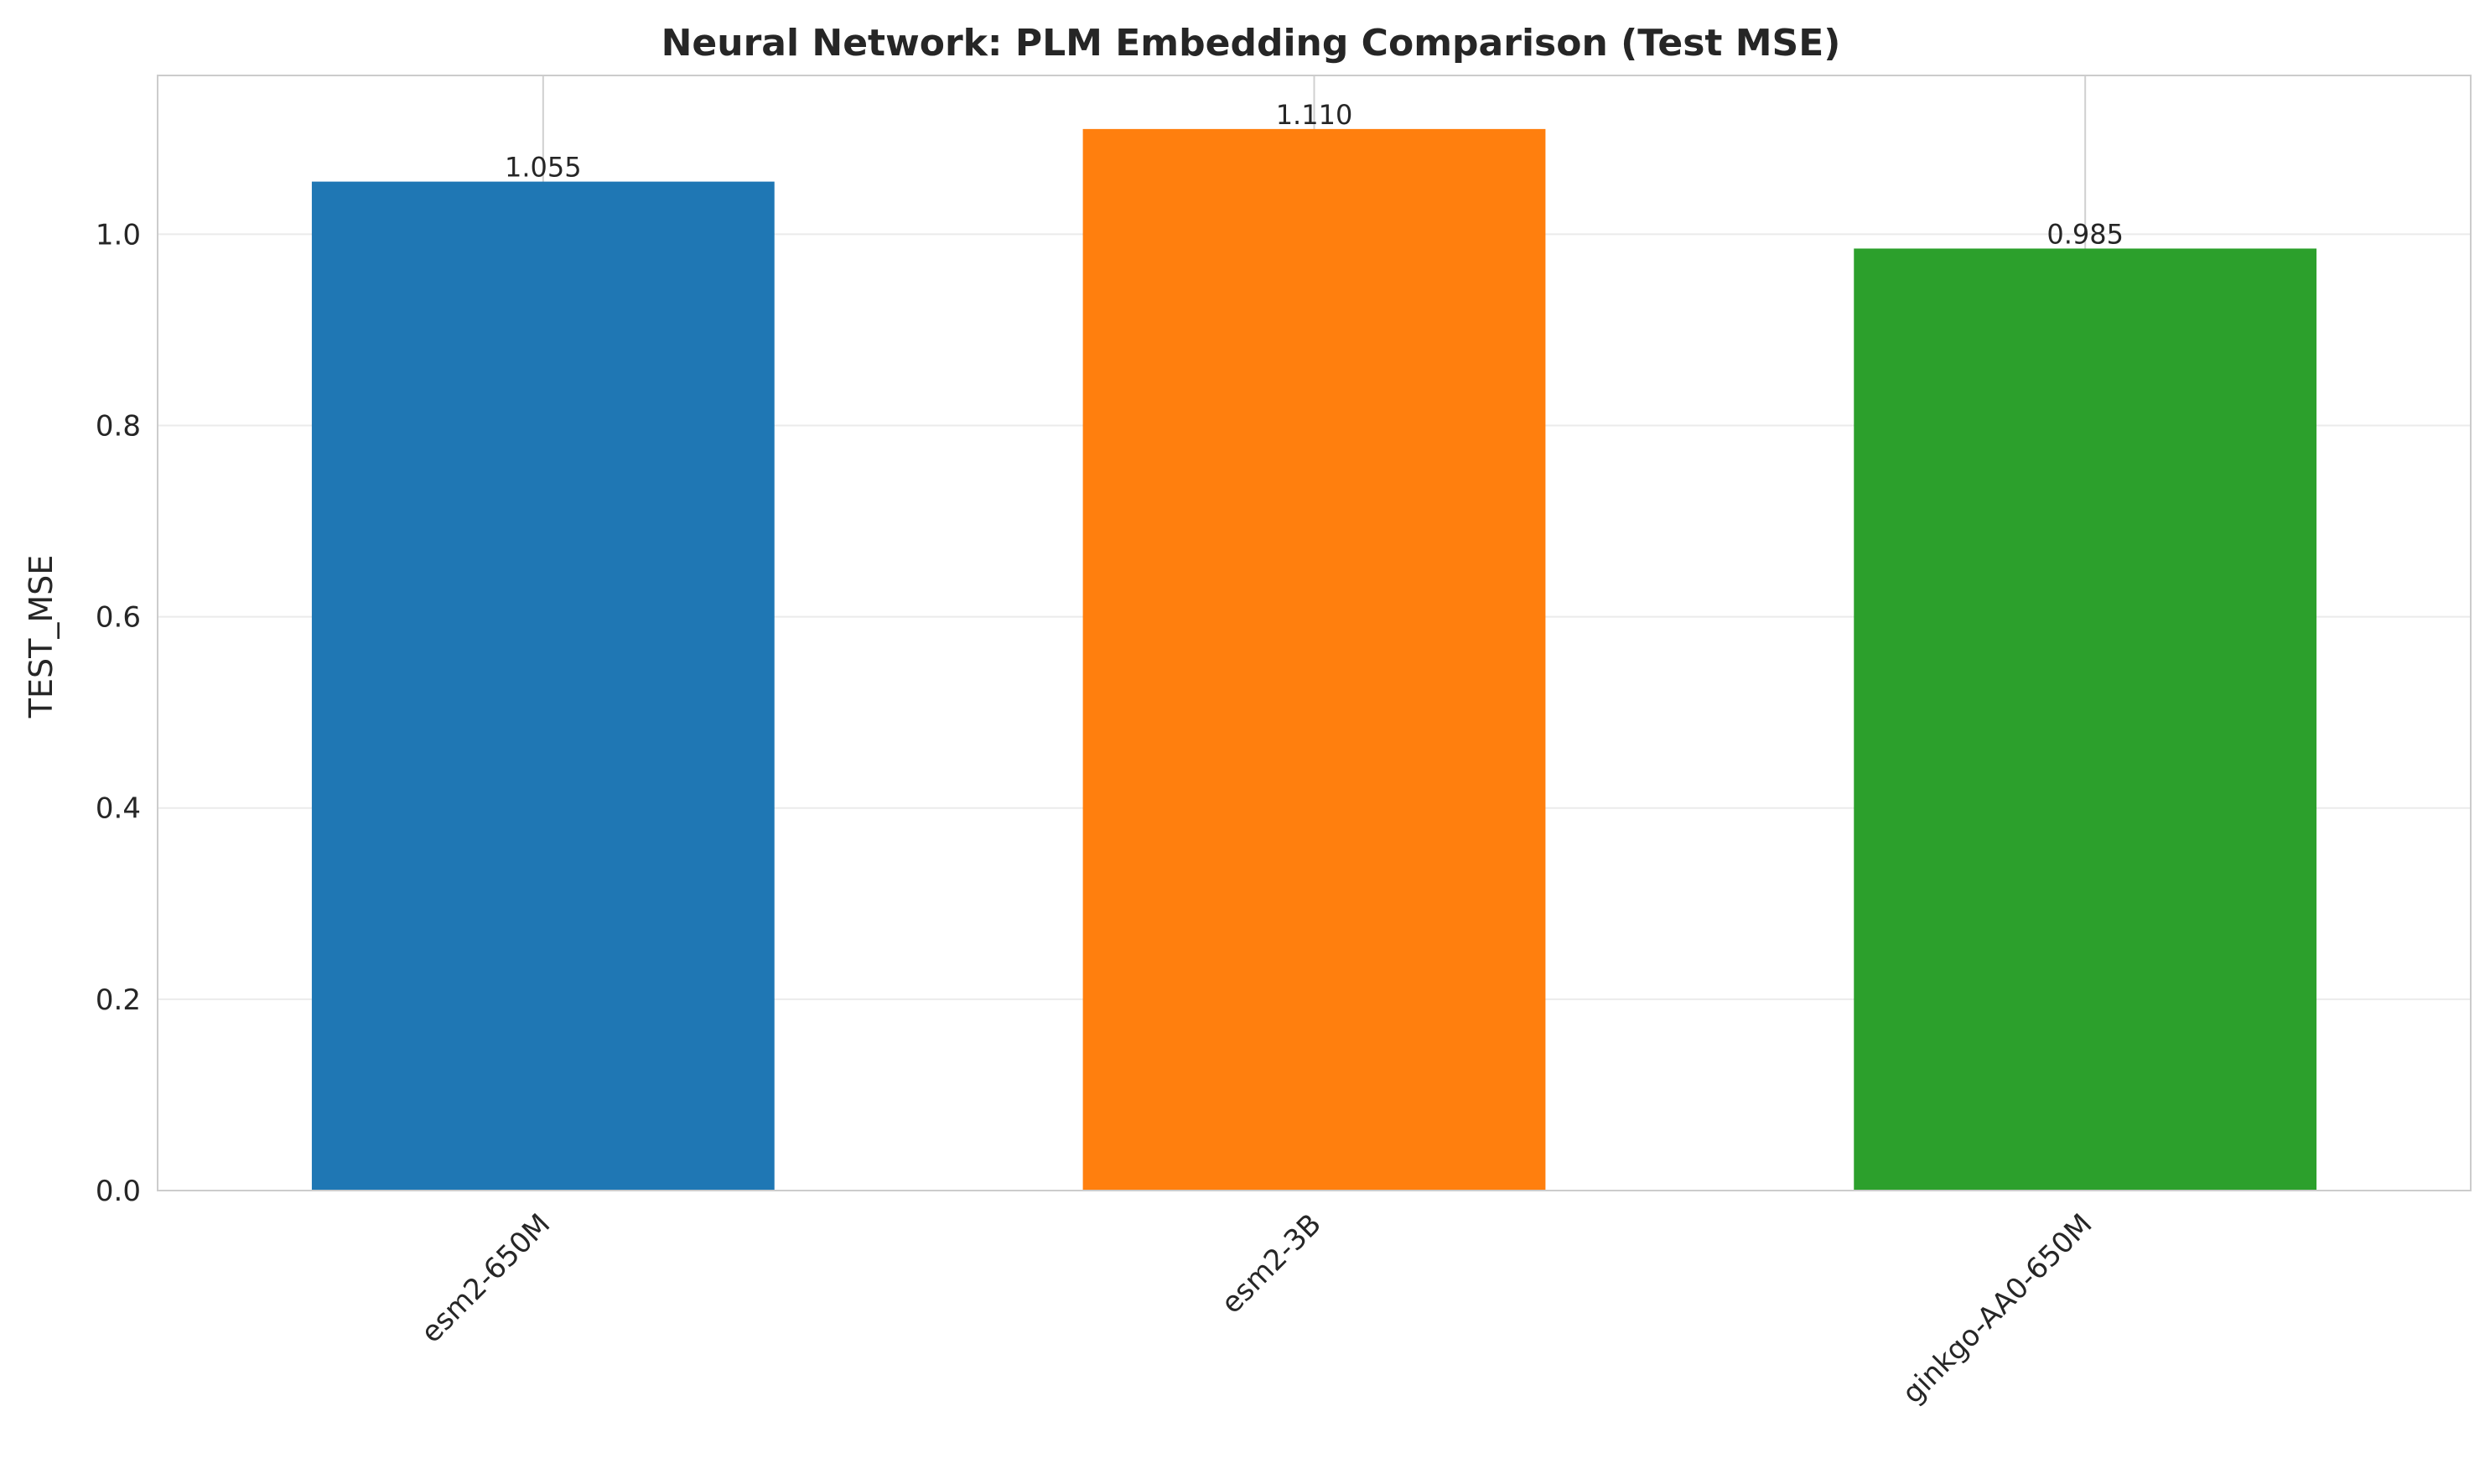 This screenshot has width=2490, height=1484. Describe the element at coordinates (118, 713) in the screenshot. I see `y-axis-ticks: 0.0 0.2 0.4 0.6 0.8 1.0` at that location.